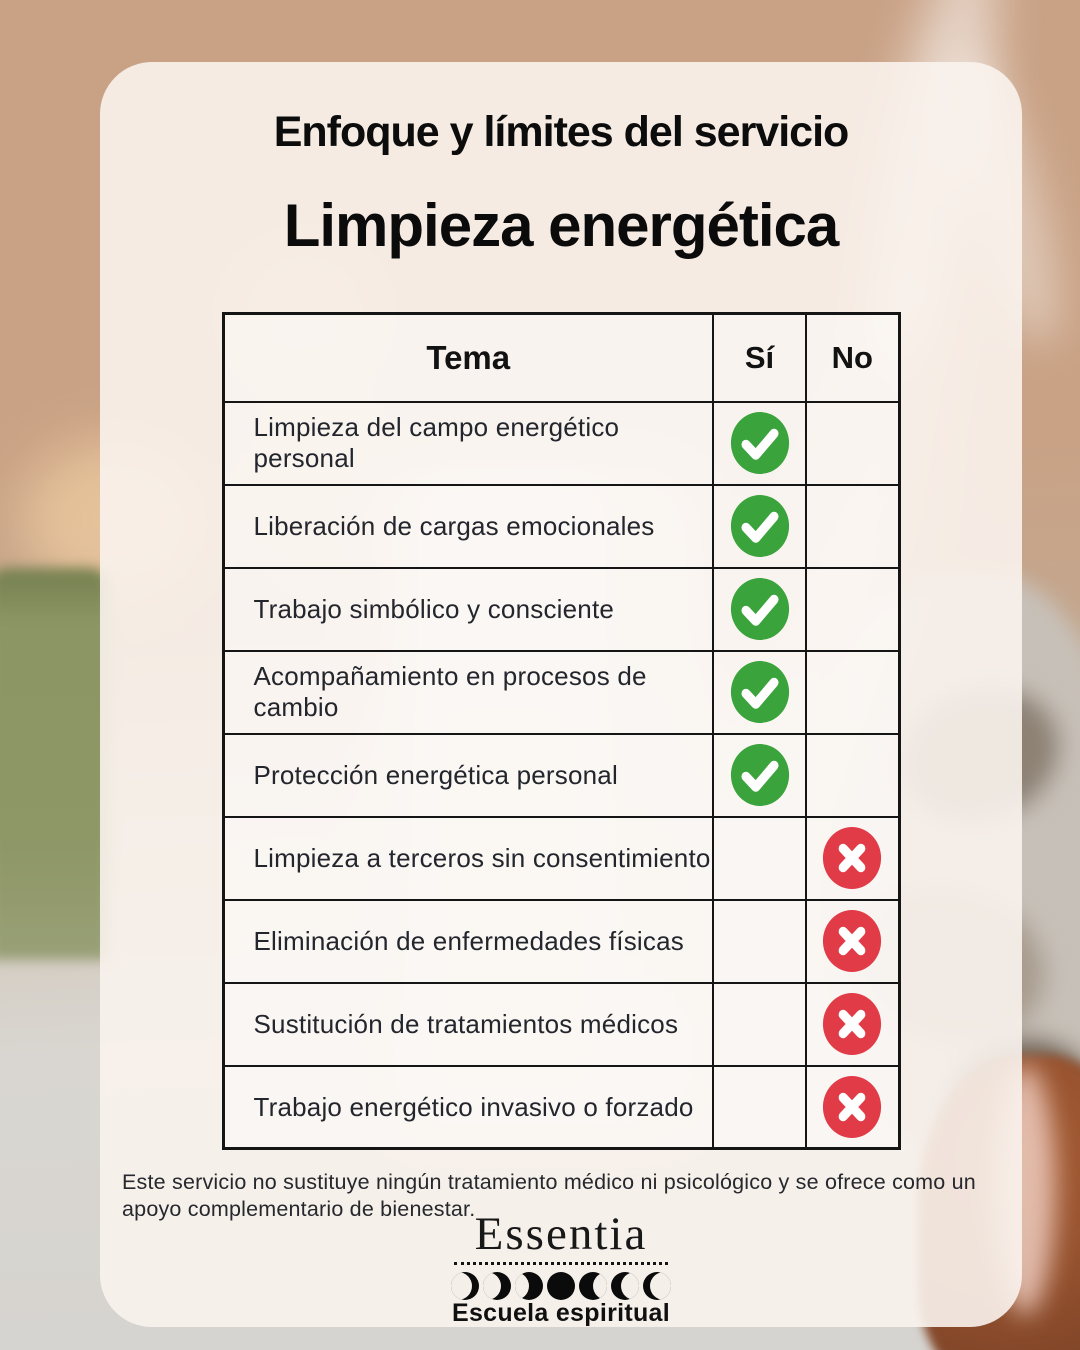 The height and width of the screenshot is (1350, 1080). I want to click on table-row: Sustitución de tratamientos médicos, so click(561, 1024).